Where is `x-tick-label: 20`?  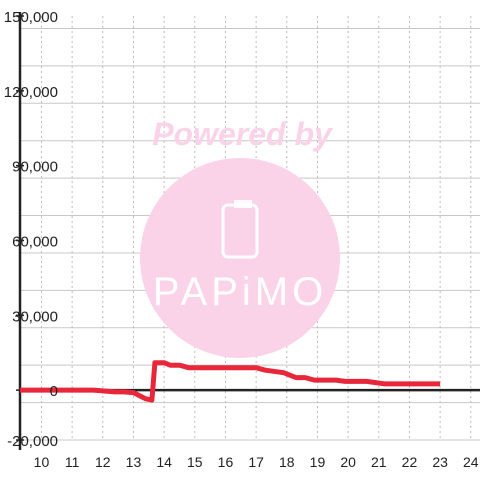 x-tick-label: 20 is located at coordinates (348, 462).